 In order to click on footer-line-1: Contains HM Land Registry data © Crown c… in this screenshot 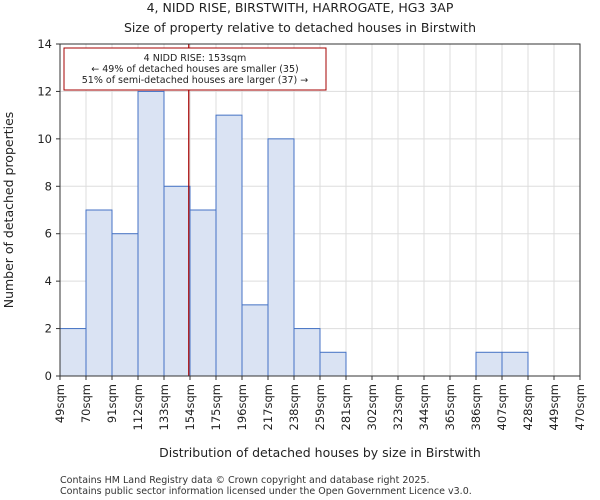, I will do `click(245, 480)`.